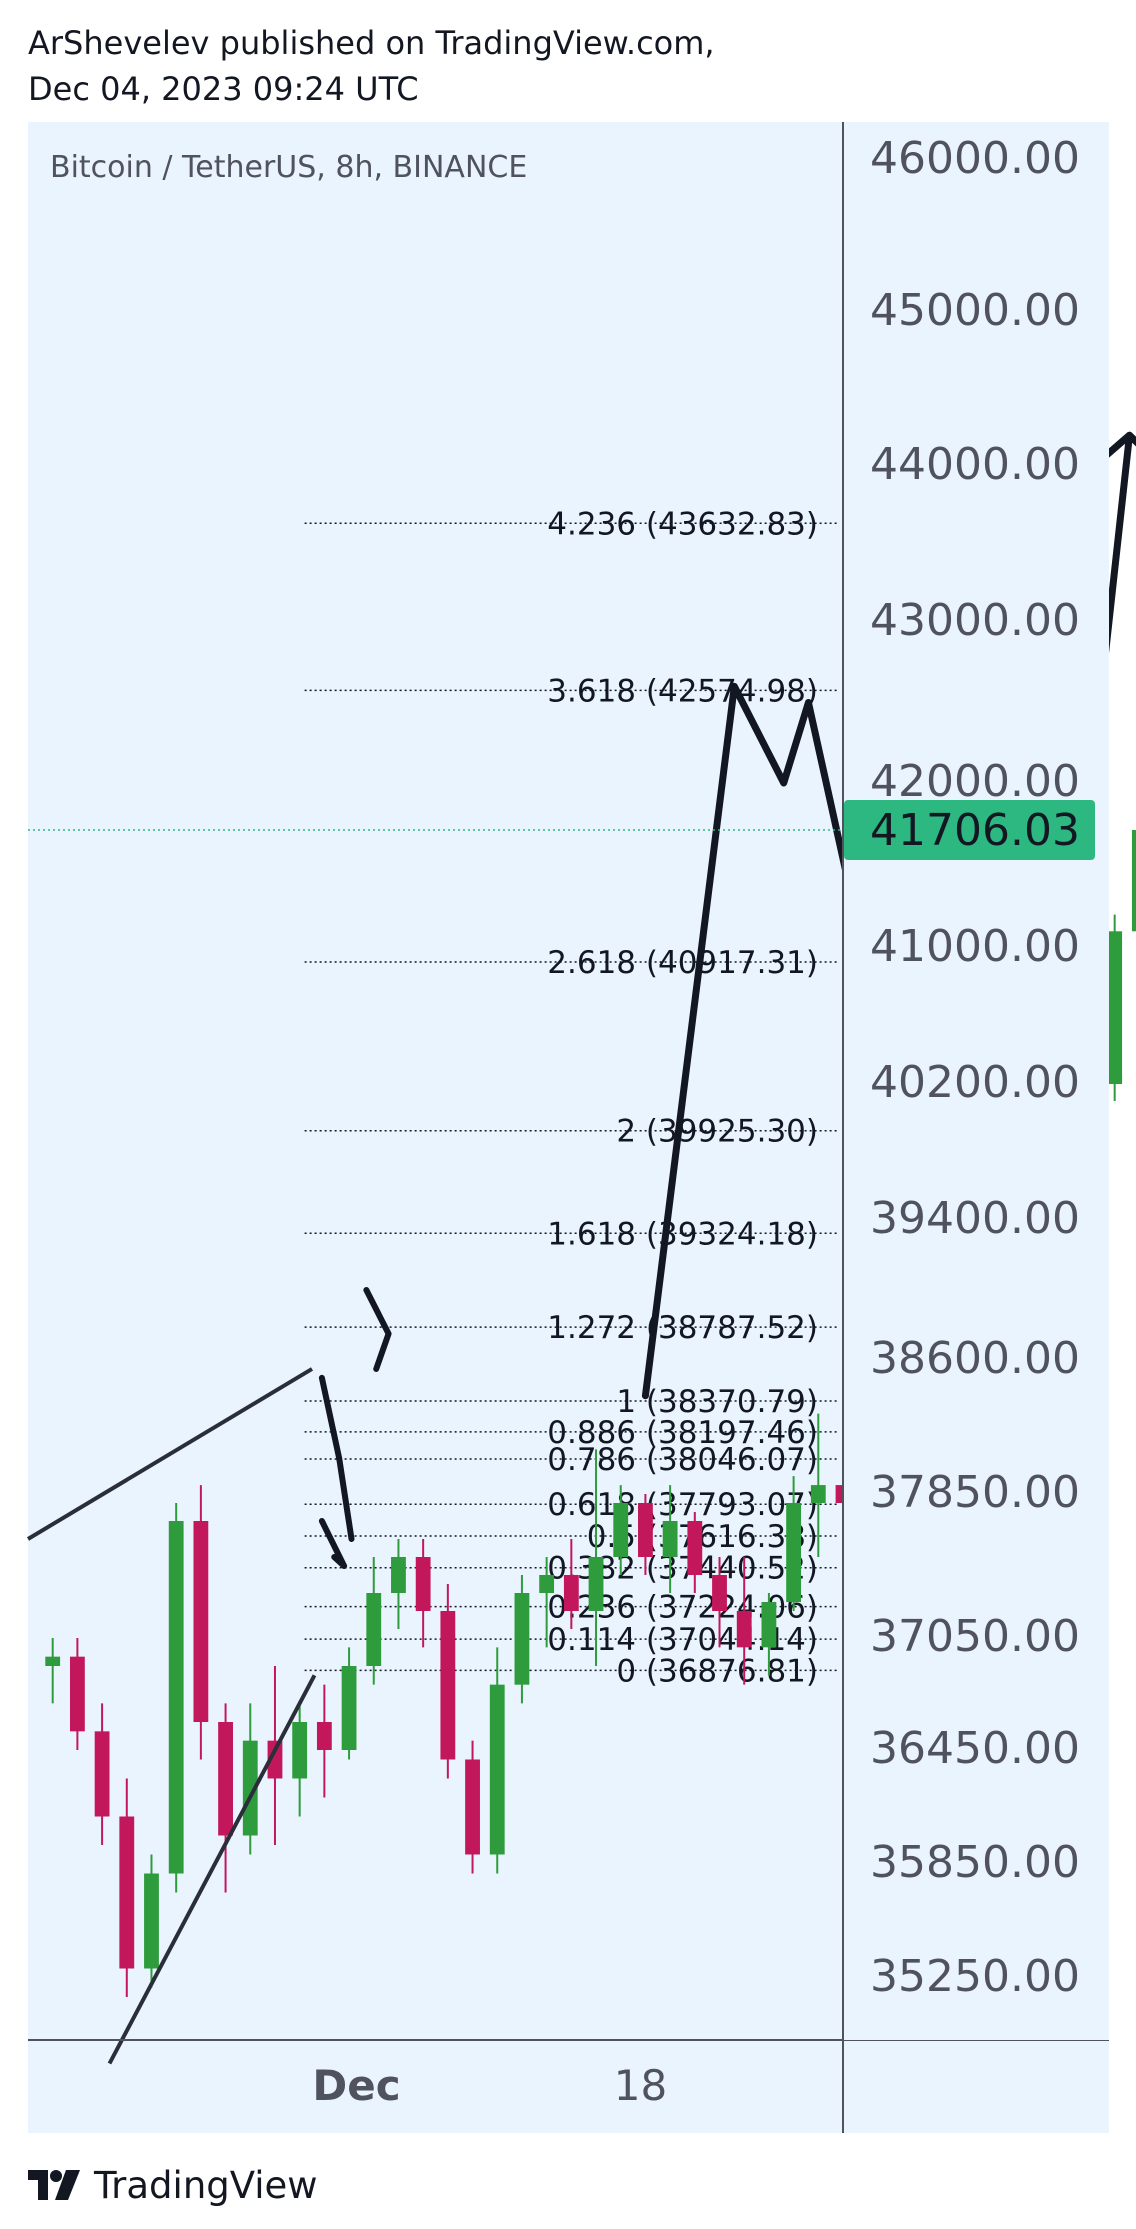 The width and height of the screenshot is (1136, 2229). What do you see at coordinates (975, 1492) in the screenshot?
I see `price-tick-label: 37850.00` at bounding box center [975, 1492].